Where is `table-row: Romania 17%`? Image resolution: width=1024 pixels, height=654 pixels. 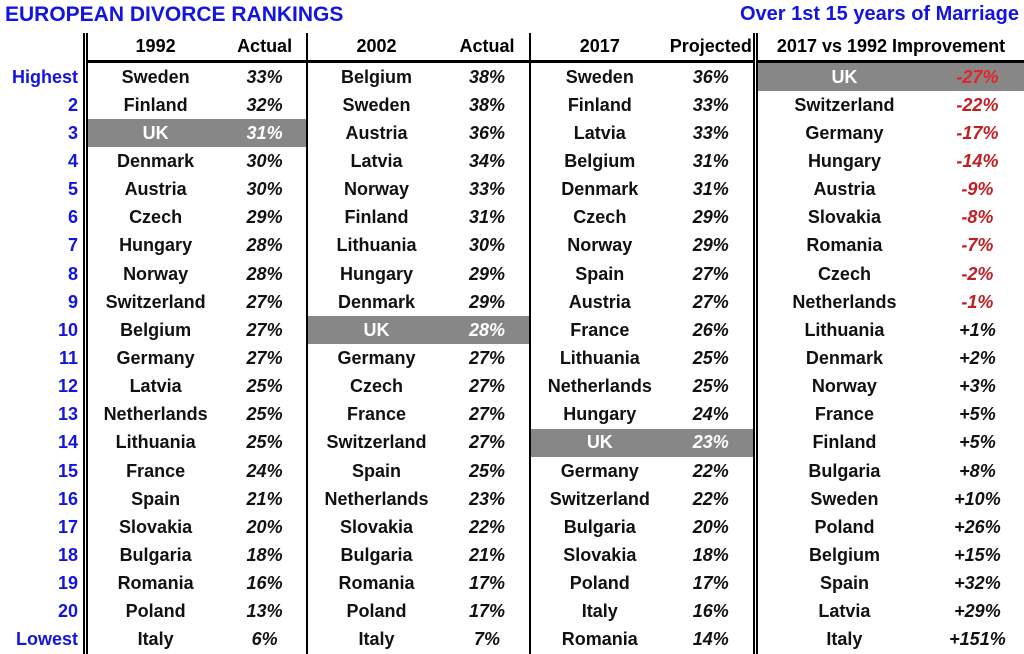
table-row: Romania 17% is located at coordinates (418, 584).